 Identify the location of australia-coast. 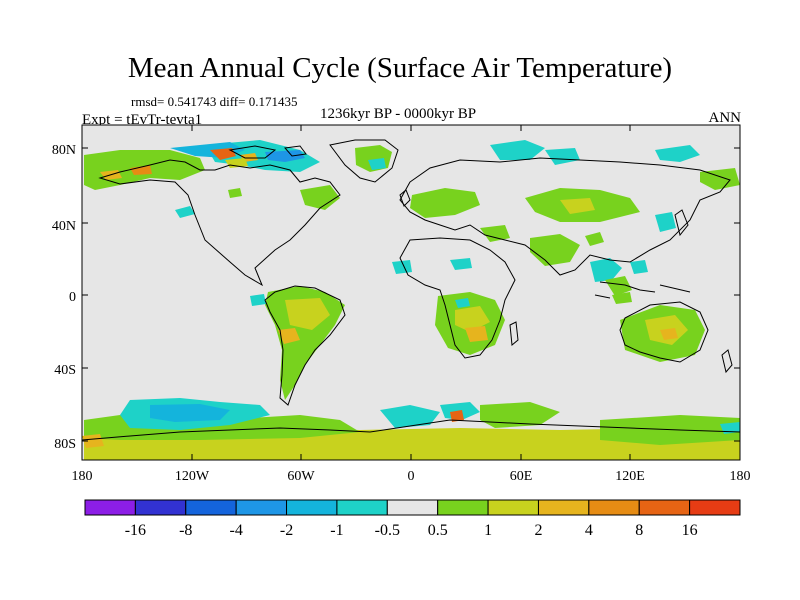
(664, 332).